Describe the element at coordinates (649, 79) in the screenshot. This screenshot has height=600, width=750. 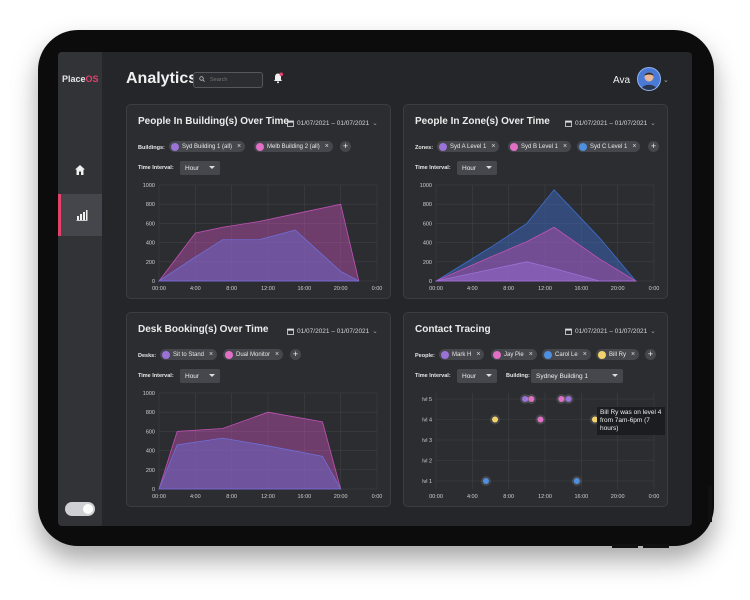
I see `avatar` at that location.